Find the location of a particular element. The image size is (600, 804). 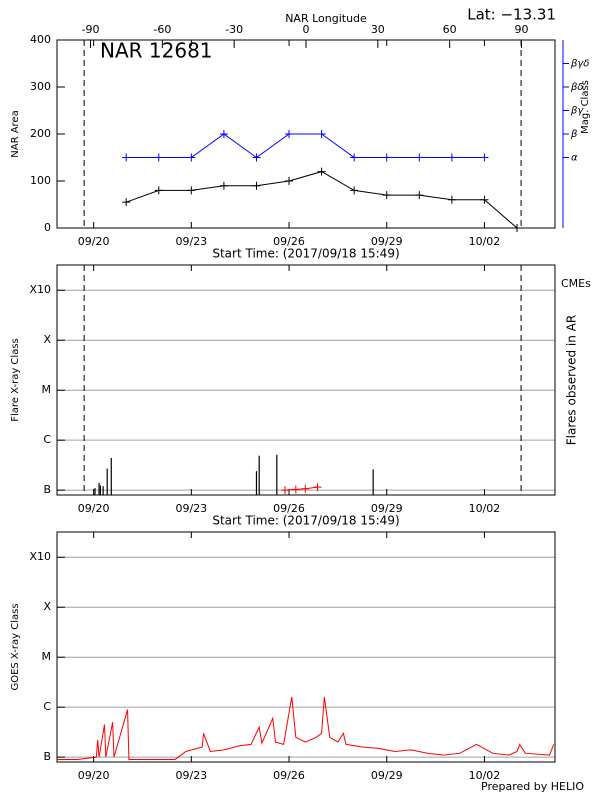

series-line is located at coordinates (305, 146).